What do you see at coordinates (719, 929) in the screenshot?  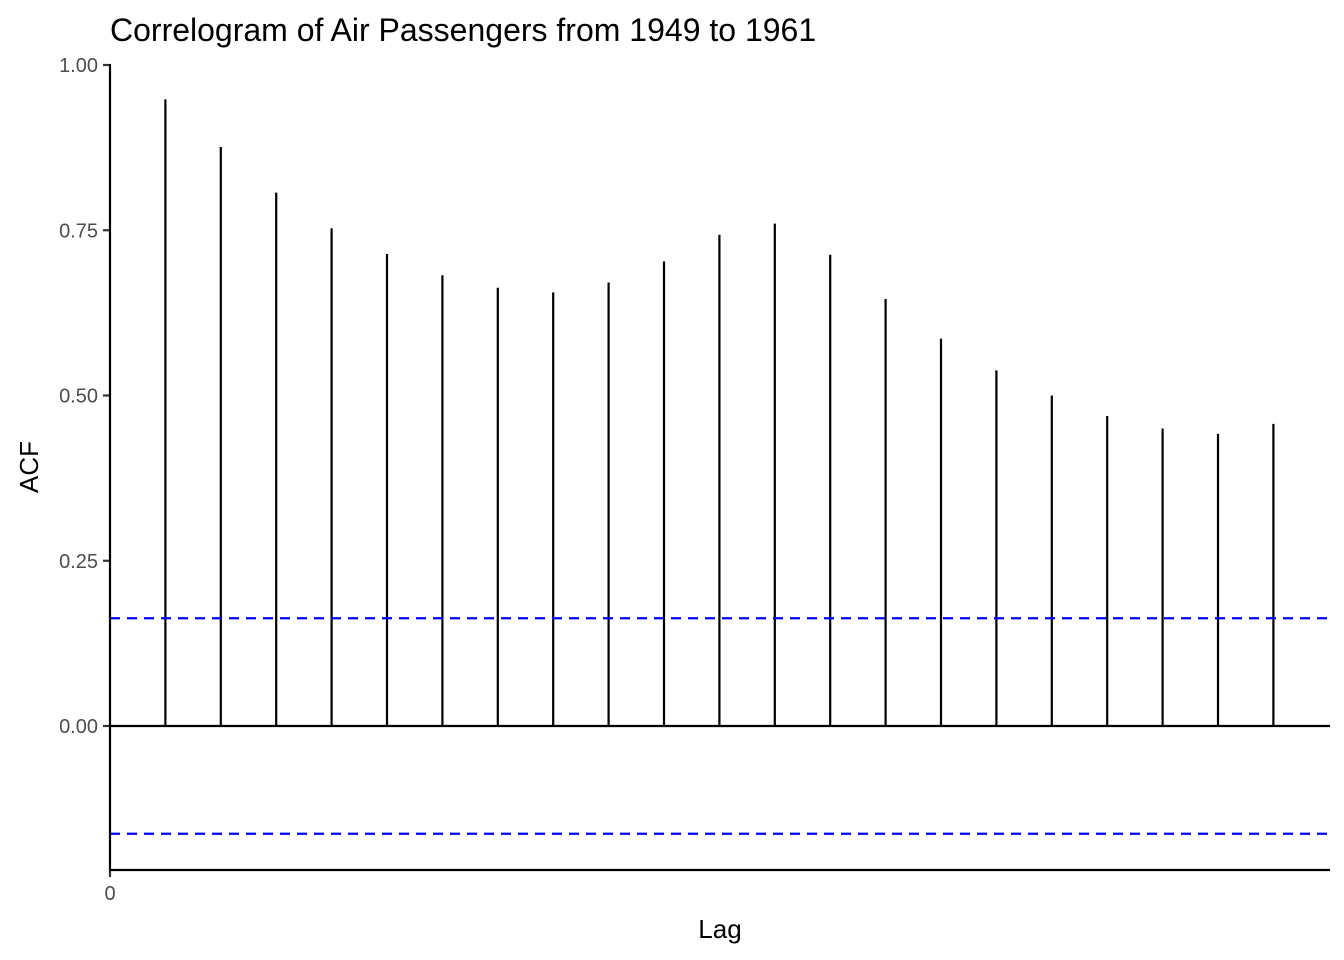 I see `x-axis-title: Lag` at bounding box center [719, 929].